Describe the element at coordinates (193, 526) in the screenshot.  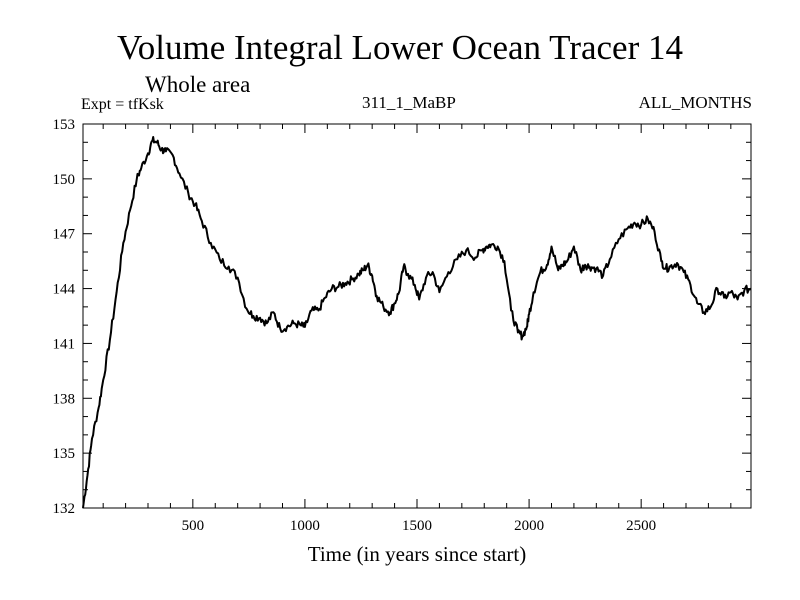
I see `x-tick-label: 500` at that location.